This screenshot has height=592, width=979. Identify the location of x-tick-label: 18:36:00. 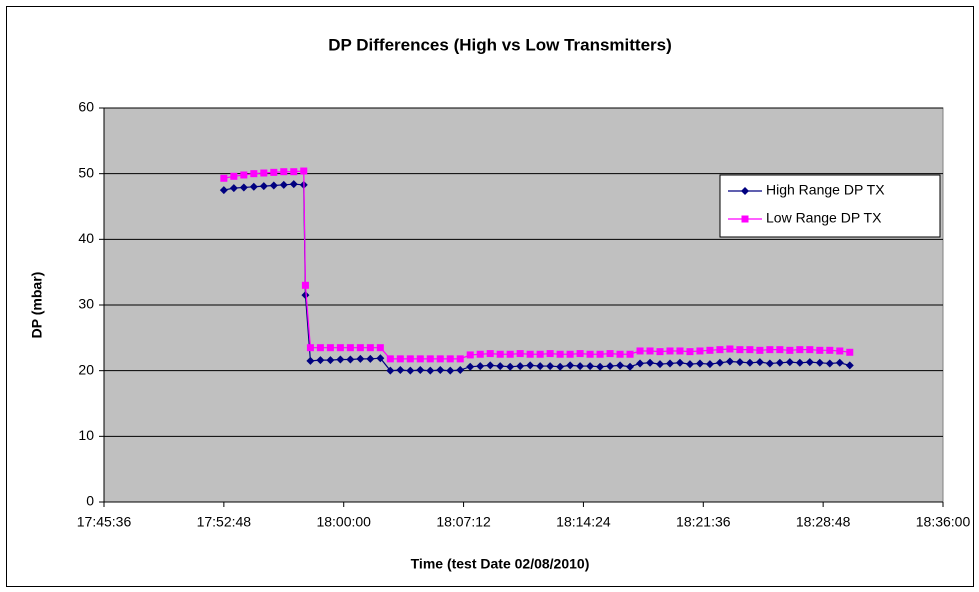
(943, 522).